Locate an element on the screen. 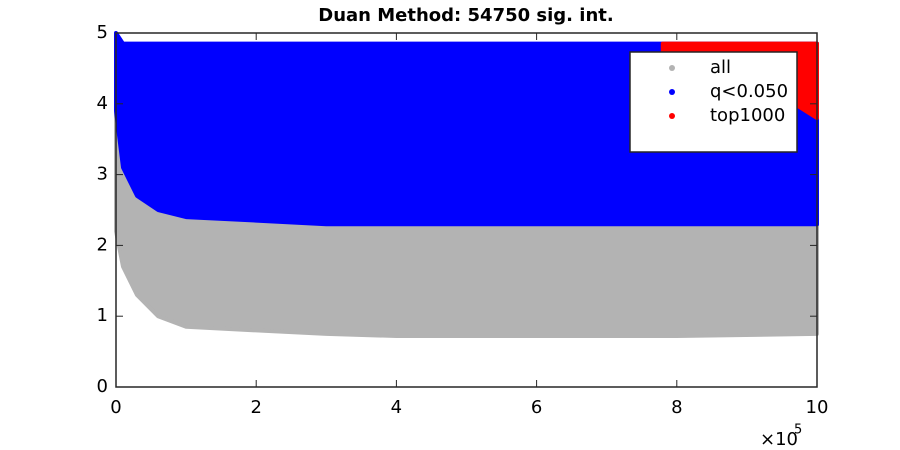 Image resolution: width=900 pixels, height=450 pixels. y-tick-label: 1 is located at coordinates (102, 315).